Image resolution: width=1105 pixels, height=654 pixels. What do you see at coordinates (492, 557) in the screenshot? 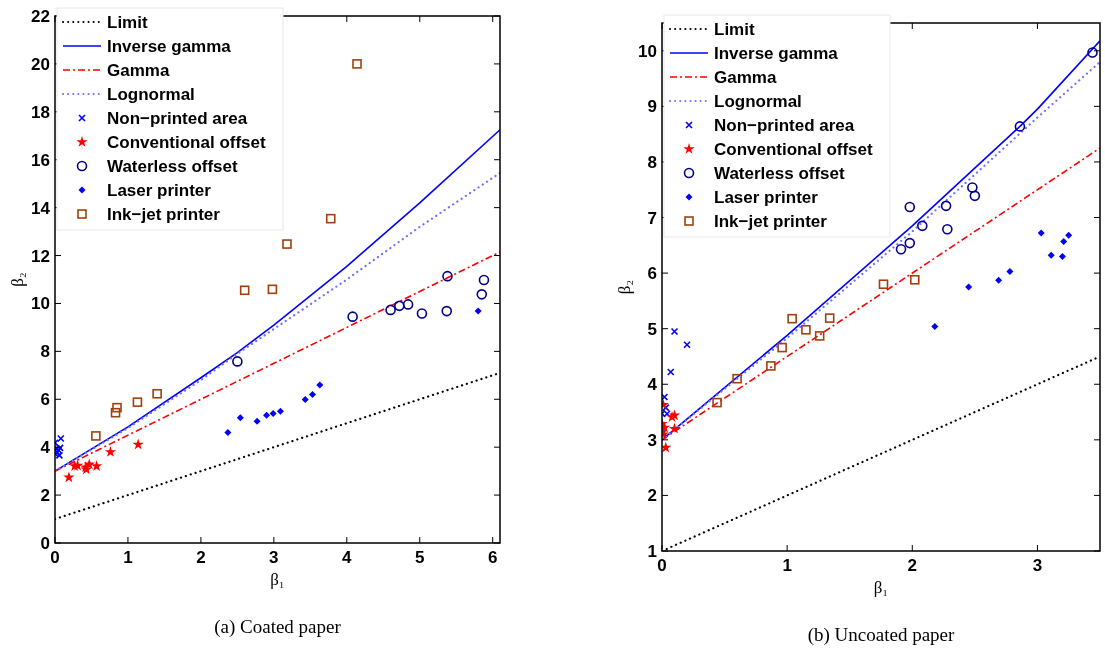
I see `x-tick-label: 6` at bounding box center [492, 557].